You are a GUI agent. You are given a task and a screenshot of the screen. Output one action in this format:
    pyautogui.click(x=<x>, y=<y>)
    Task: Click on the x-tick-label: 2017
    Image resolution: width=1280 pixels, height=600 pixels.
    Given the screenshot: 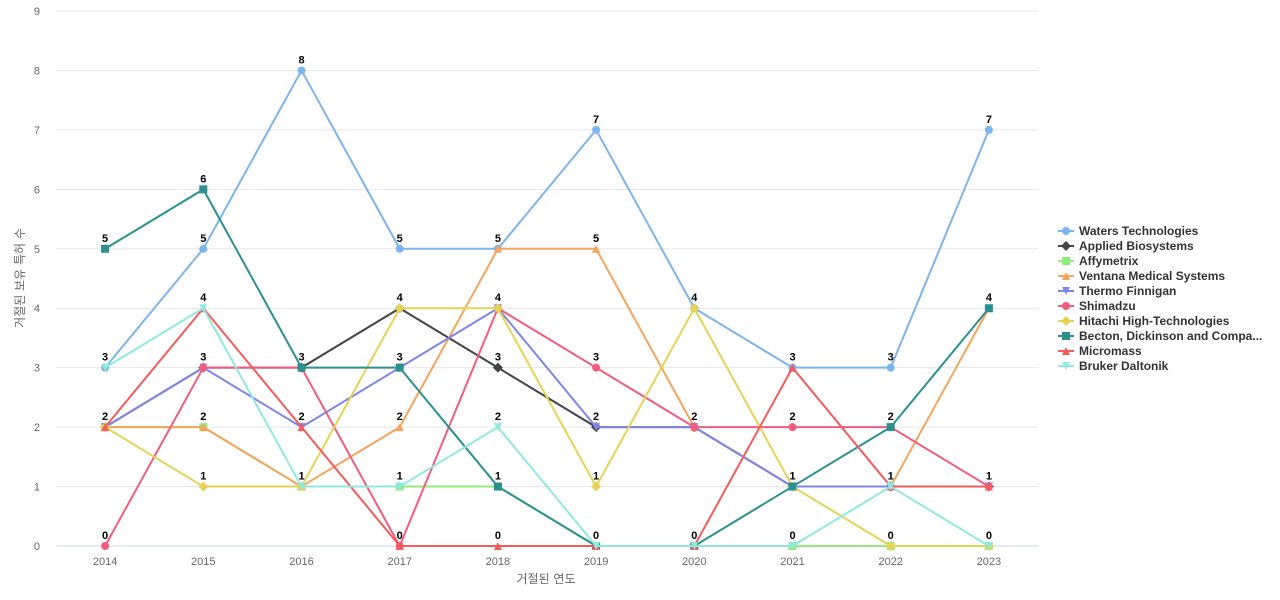 What is the action you would take?
    pyautogui.click(x=399, y=562)
    